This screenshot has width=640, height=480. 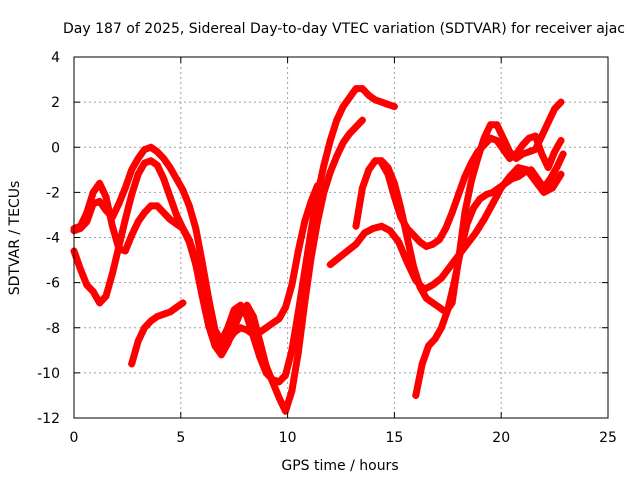 What do you see at coordinates (55, 103) in the screenshot?
I see `y-tick-label: 2` at bounding box center [55, 103].